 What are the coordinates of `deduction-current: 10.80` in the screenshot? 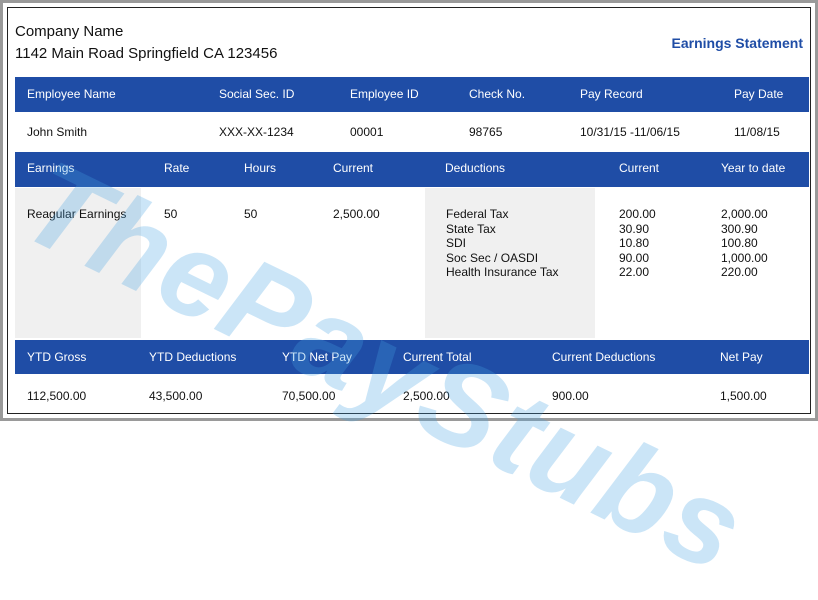 It's located at (634, 243).